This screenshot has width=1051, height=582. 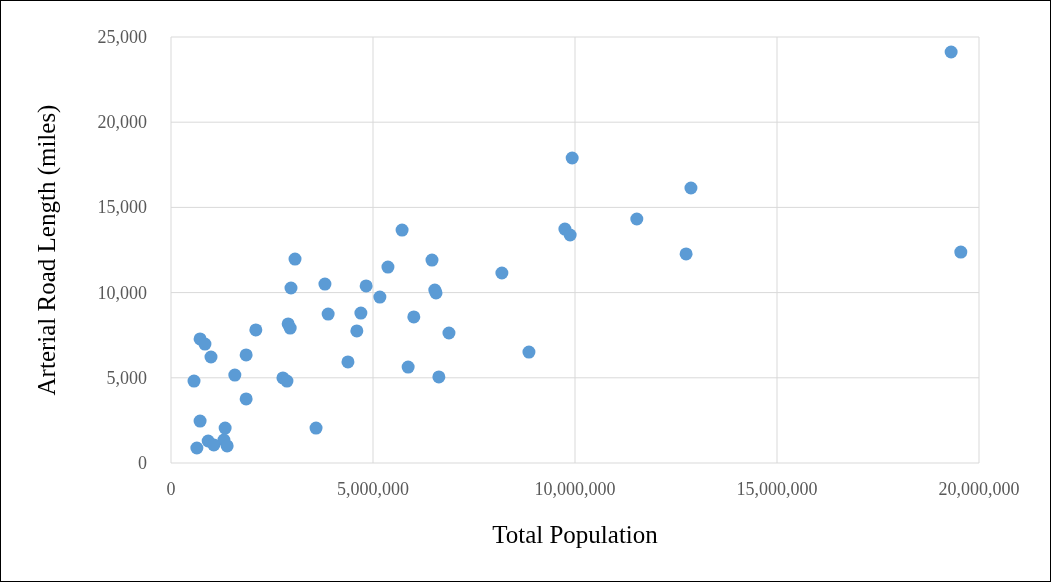 What do you see at coordinates (979, 489) in the screenshot?
I see `x-tick-label: 20,000,000` at bounding box center [979, 489].